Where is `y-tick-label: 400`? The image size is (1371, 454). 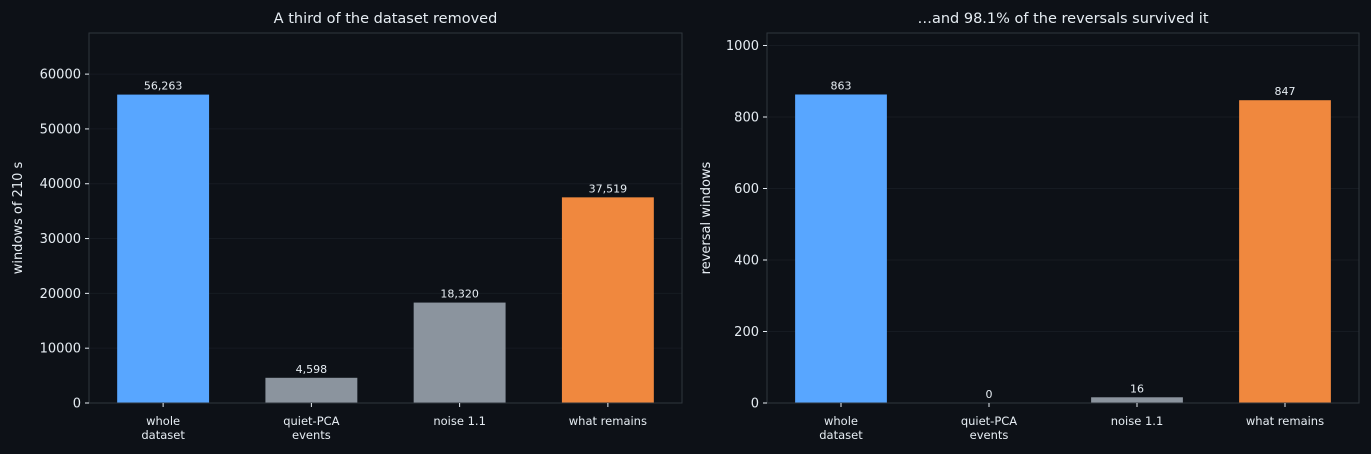 y-tick-label: 400 is located at coordinates (746, 261).